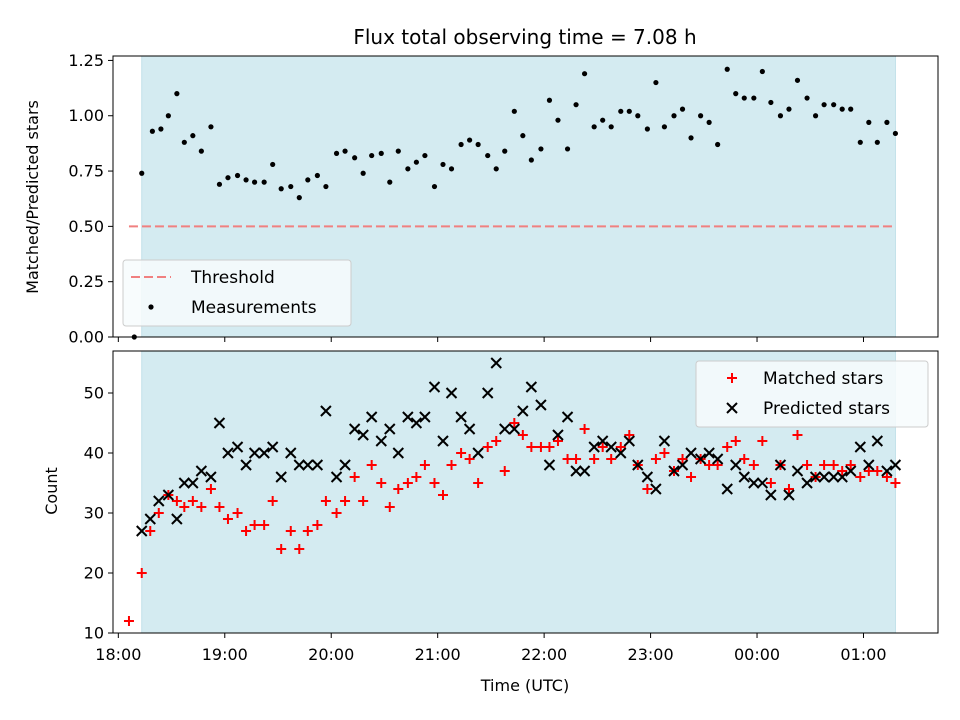 Image resolution: width=960 pixels, height=720 pixels. Describe the element at coordinates (757, 654) in the screenshot. I see `x-tick-label: 00:00` at that location.